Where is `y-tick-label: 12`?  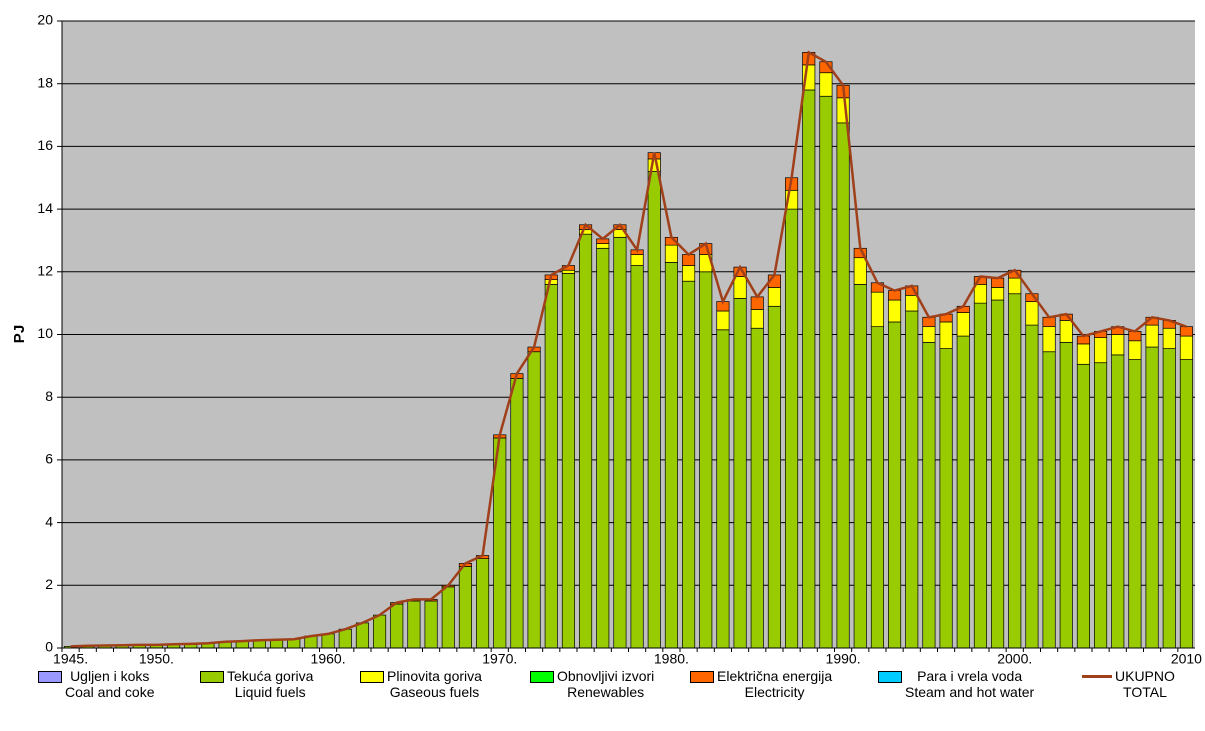 y-tick-label: 12 is located at coordinates (45, 271).